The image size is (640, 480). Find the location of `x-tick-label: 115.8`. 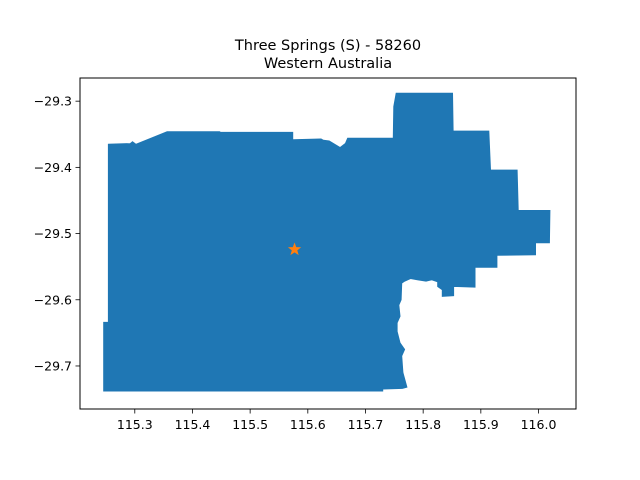

x-tick-label: 115.8 is located at coordinates (423, 424).